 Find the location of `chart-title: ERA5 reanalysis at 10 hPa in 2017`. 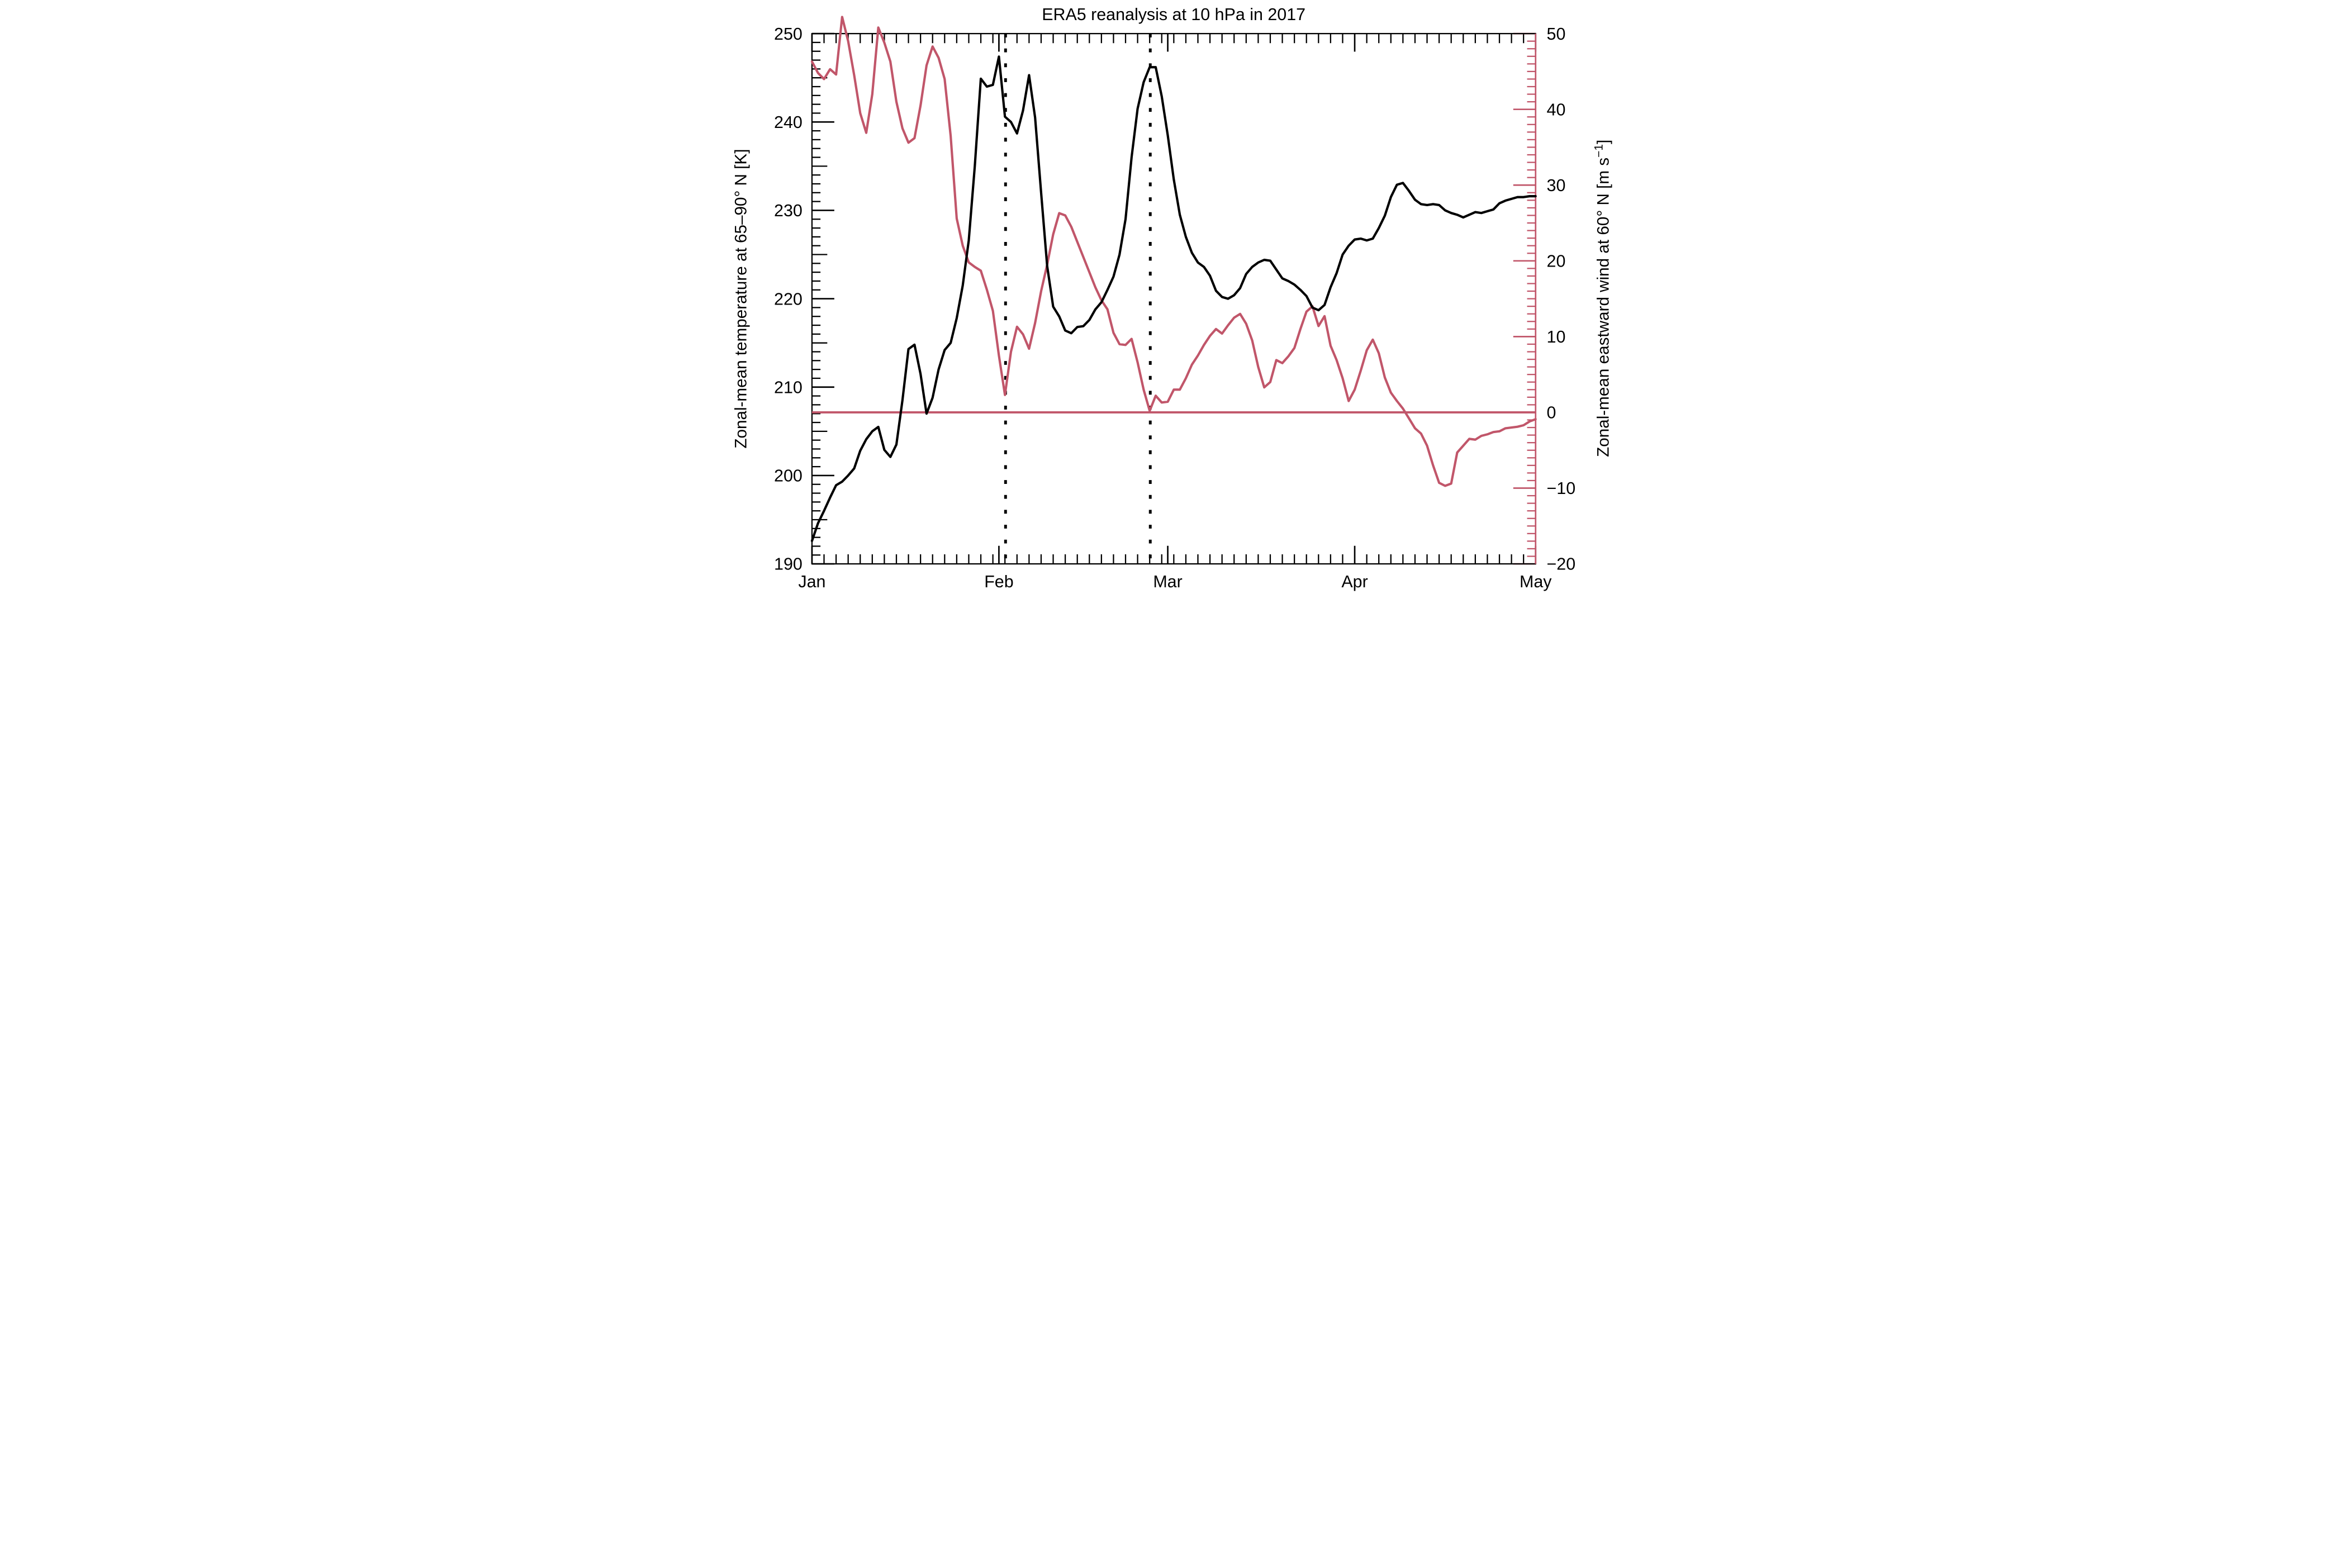

chart-title: ERA5 reanalysis at 10 hPa in 2017 is located at coordinates (1173, 14).